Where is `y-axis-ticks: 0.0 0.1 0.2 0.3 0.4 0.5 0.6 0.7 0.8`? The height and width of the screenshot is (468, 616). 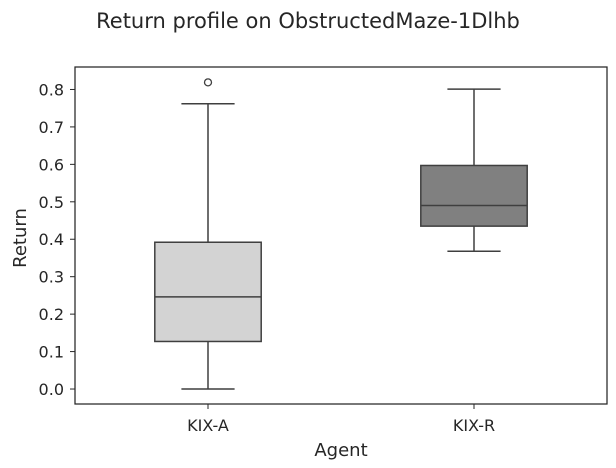
y-axis-ticks: 0.0 0.1 0.2 0.3 0.4 0.5 0.6 0.7 0.8 is located at coordinates (57, 239).